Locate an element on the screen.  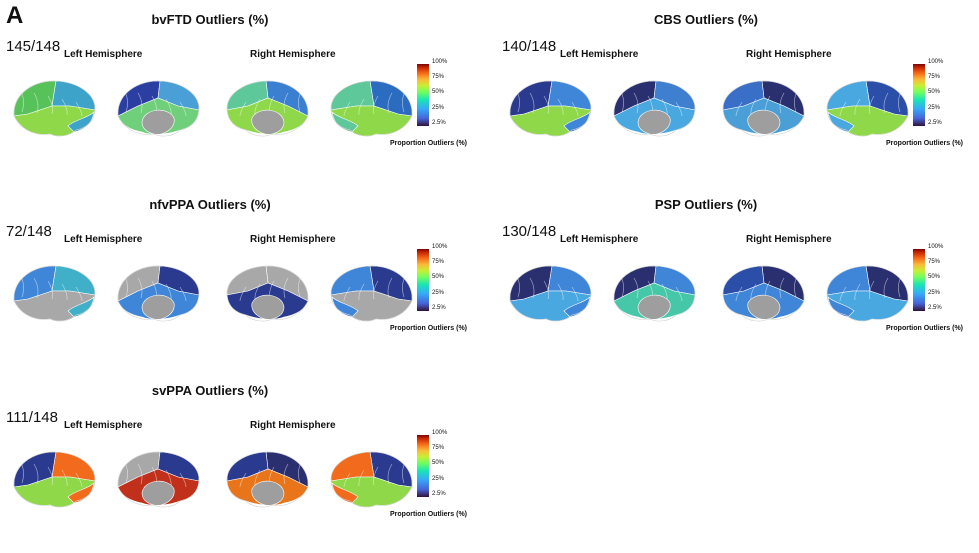
outlier-count: 111/148 is located at coordinates (32, 417).